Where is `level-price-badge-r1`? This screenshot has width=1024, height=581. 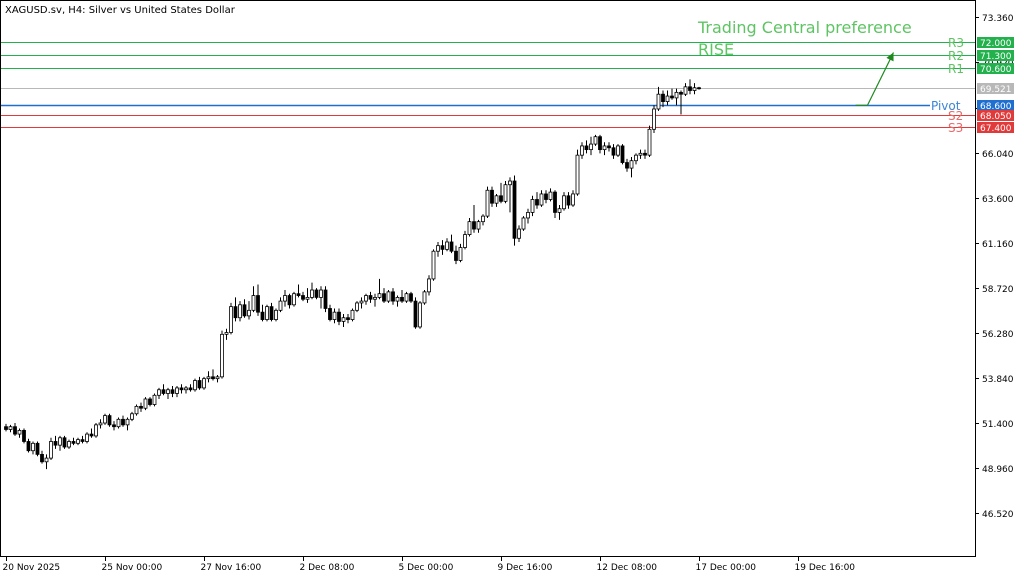
level-price-badge-r1 is located at coordinates (995, 68).